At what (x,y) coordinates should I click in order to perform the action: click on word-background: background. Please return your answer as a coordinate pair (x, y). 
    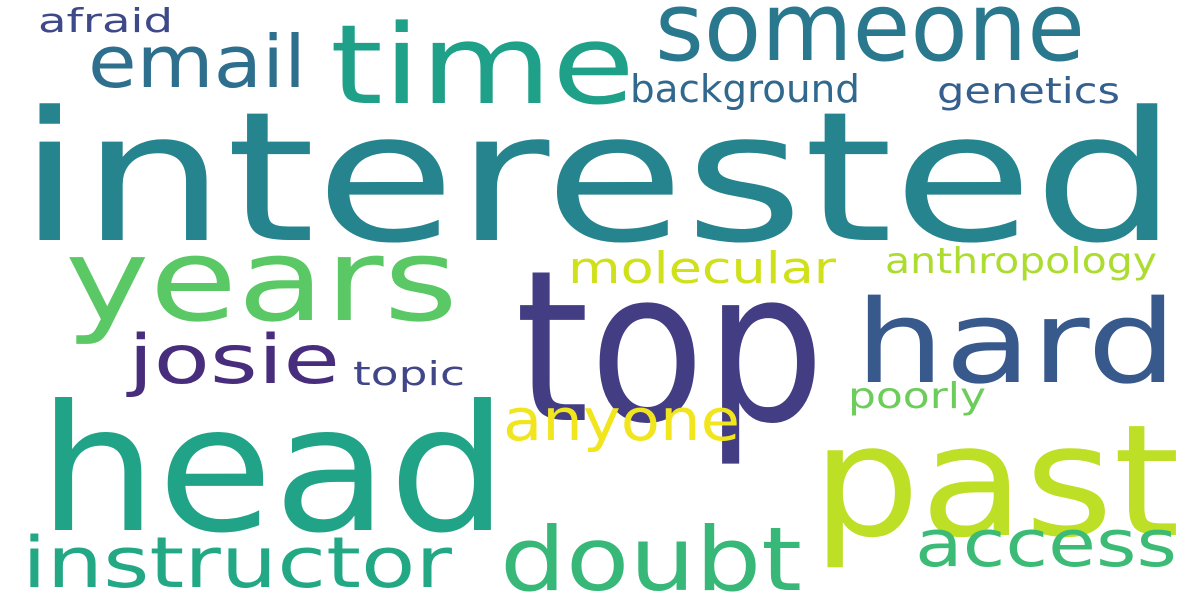
    Looking at the image, I should click on (745, 89).